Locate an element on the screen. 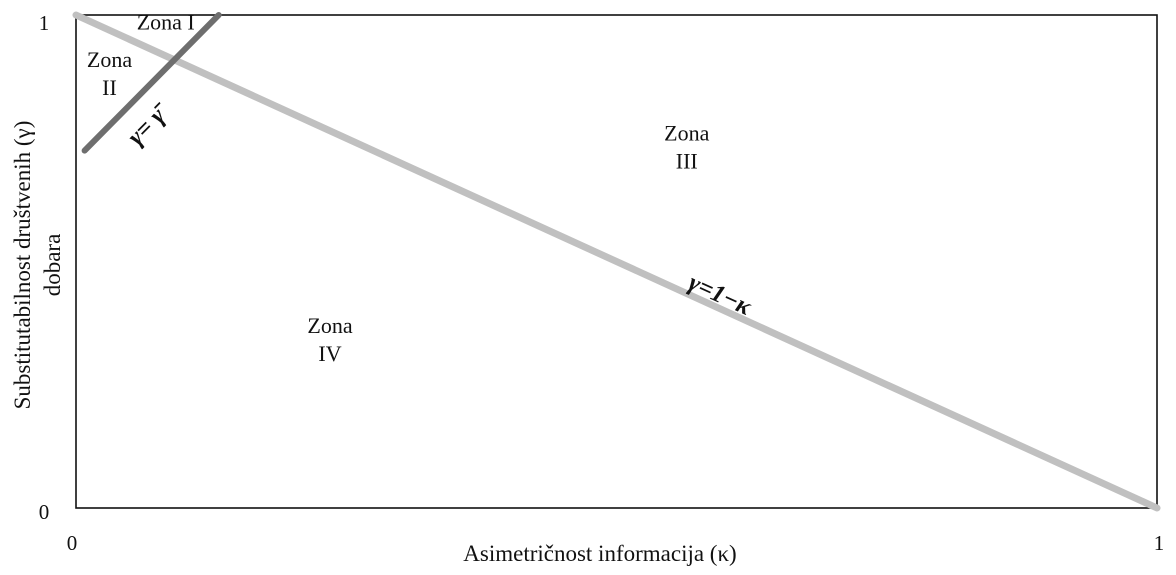  zone-numeral-4: IV is located at coordinates (329, 353).